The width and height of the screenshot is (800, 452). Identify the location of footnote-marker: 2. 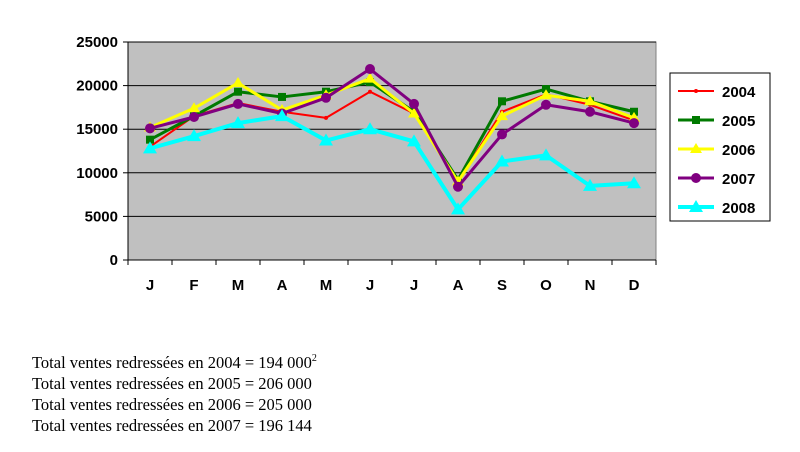
(314, 358).